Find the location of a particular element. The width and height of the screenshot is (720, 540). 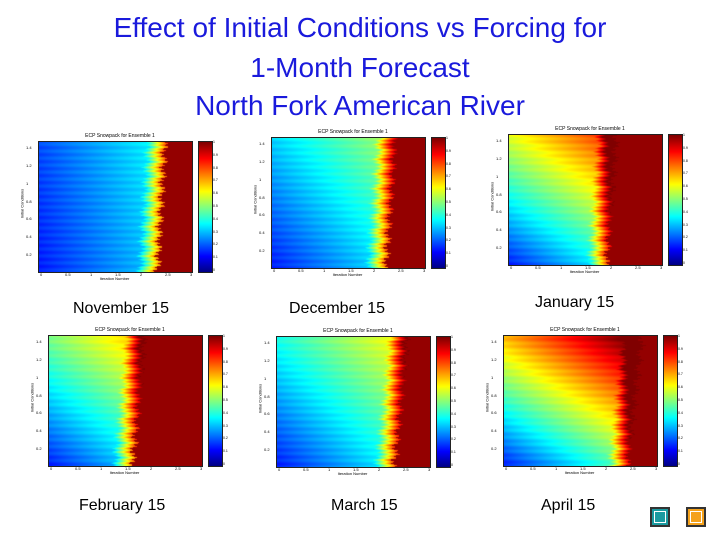

teal-square-icon is located at coordinates (660, 517).